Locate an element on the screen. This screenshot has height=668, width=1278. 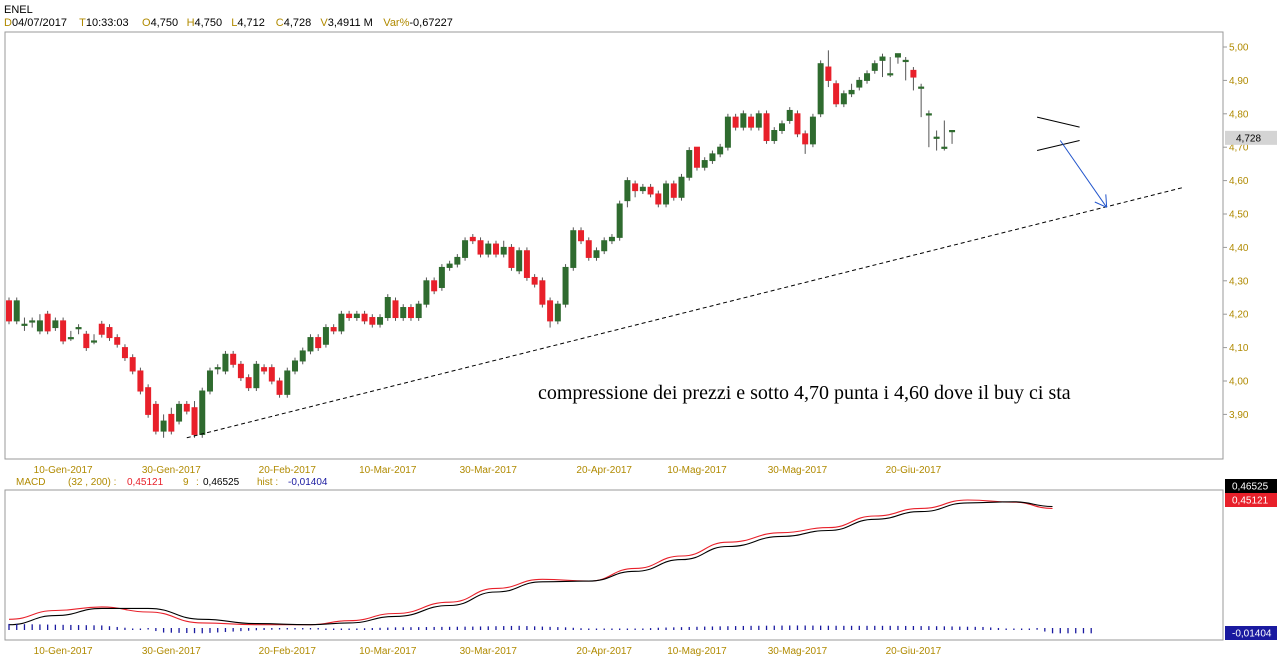
quote-c: C4,728 is located at coordinates (293, 23).